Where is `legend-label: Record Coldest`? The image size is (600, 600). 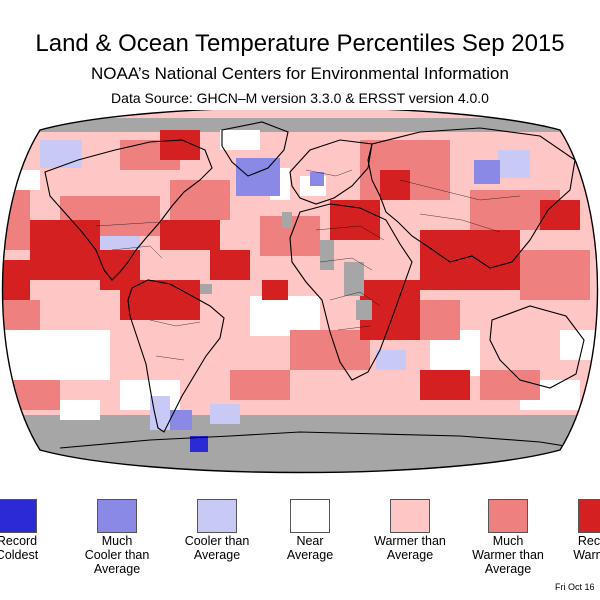 legend-label: Record Coldest is located at coordinates (19, 548).